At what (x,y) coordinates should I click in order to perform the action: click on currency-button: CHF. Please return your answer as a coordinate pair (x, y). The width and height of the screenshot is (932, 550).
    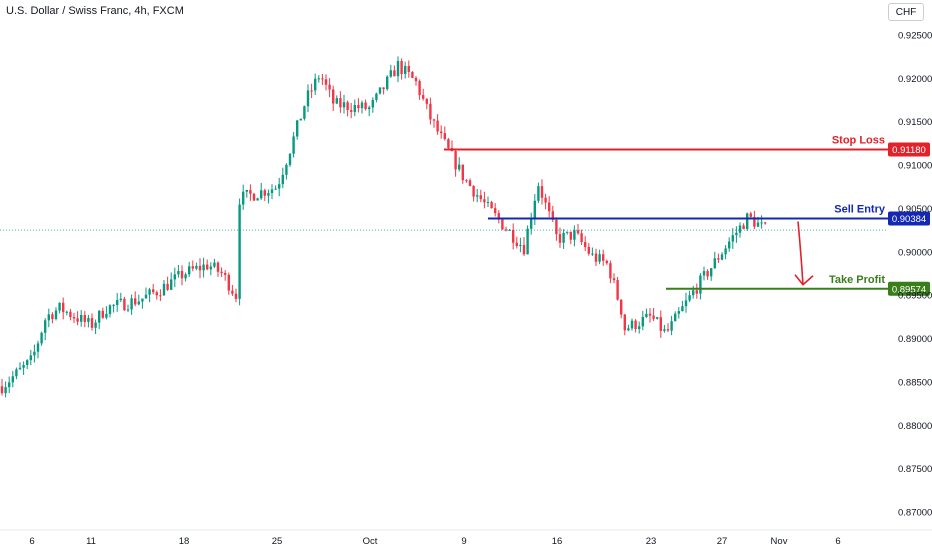
    Looking at the image, I should click on (906, 12).